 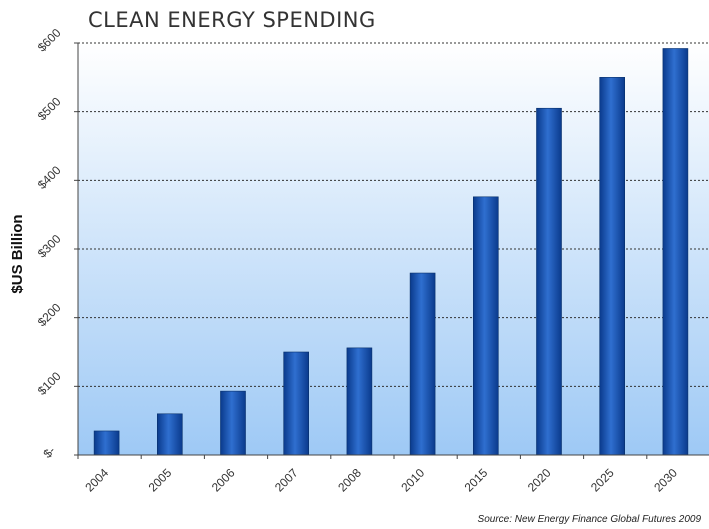 What do you see at coordinates (549, 281) in the screenshot?
I see `bar-2020` at bounding box center [549, 281].